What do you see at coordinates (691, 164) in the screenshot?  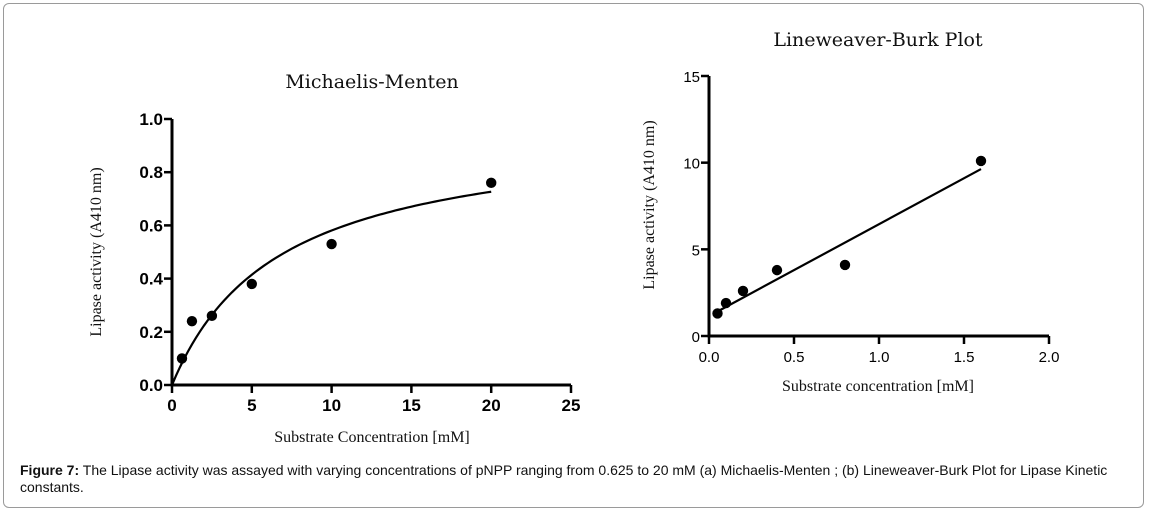 I see `y-tick-label: 10` at bounding box center [691, 164].